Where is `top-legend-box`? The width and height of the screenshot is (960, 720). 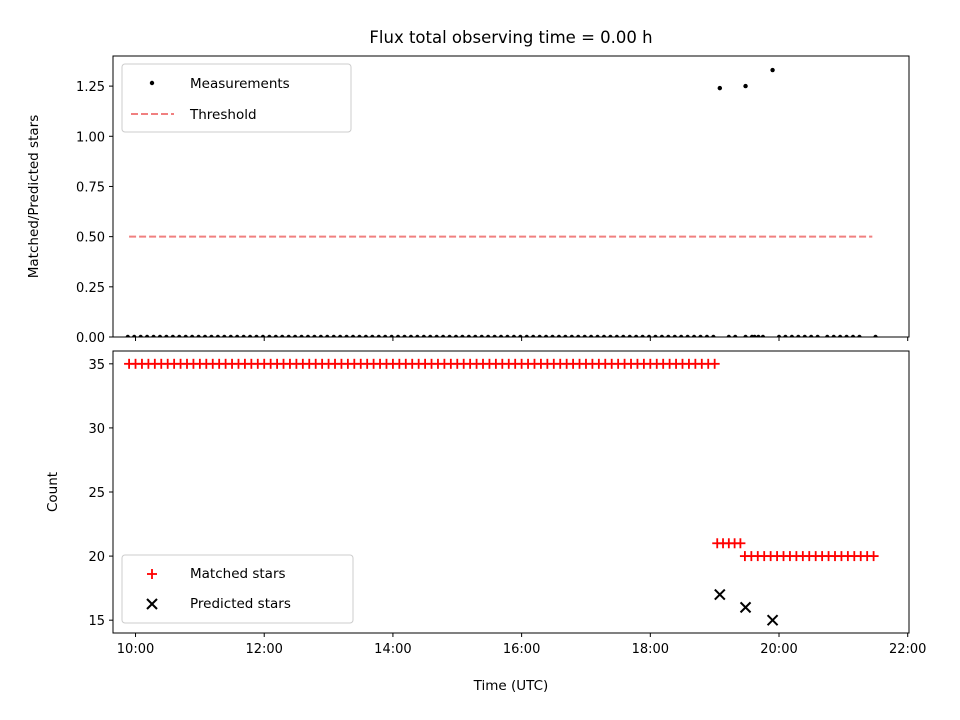
top-legend-box is located at coordinates (236, 98).